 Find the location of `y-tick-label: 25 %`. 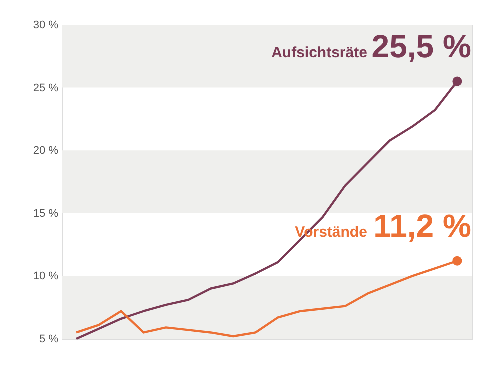

y-tick-label: 25 % is located at coordinates (46, 88).